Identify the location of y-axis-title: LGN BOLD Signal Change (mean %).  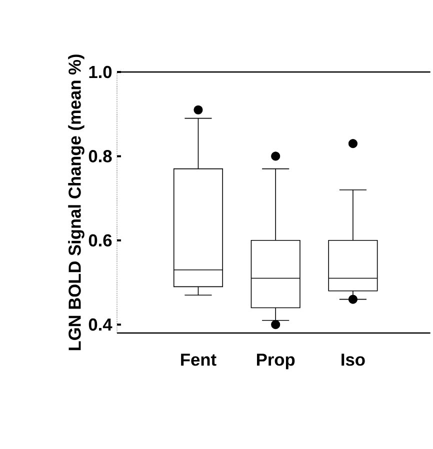
(76, 202).